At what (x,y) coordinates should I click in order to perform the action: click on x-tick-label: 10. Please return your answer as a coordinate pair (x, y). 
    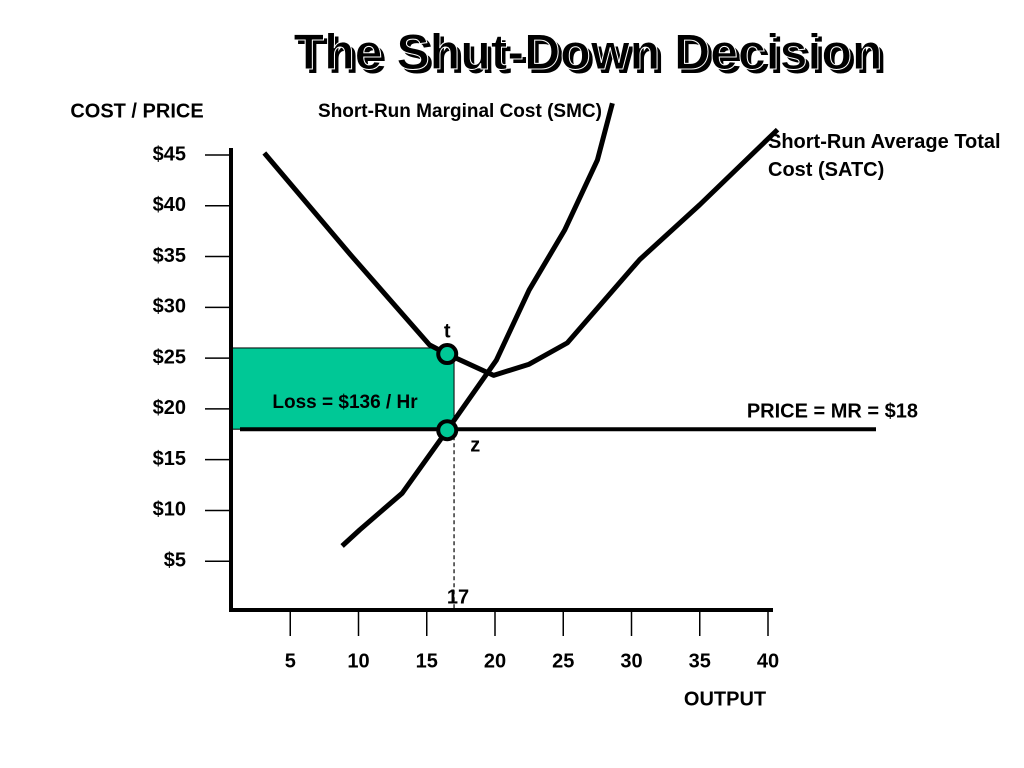
    Looking at the image, I should click on (358, 661).